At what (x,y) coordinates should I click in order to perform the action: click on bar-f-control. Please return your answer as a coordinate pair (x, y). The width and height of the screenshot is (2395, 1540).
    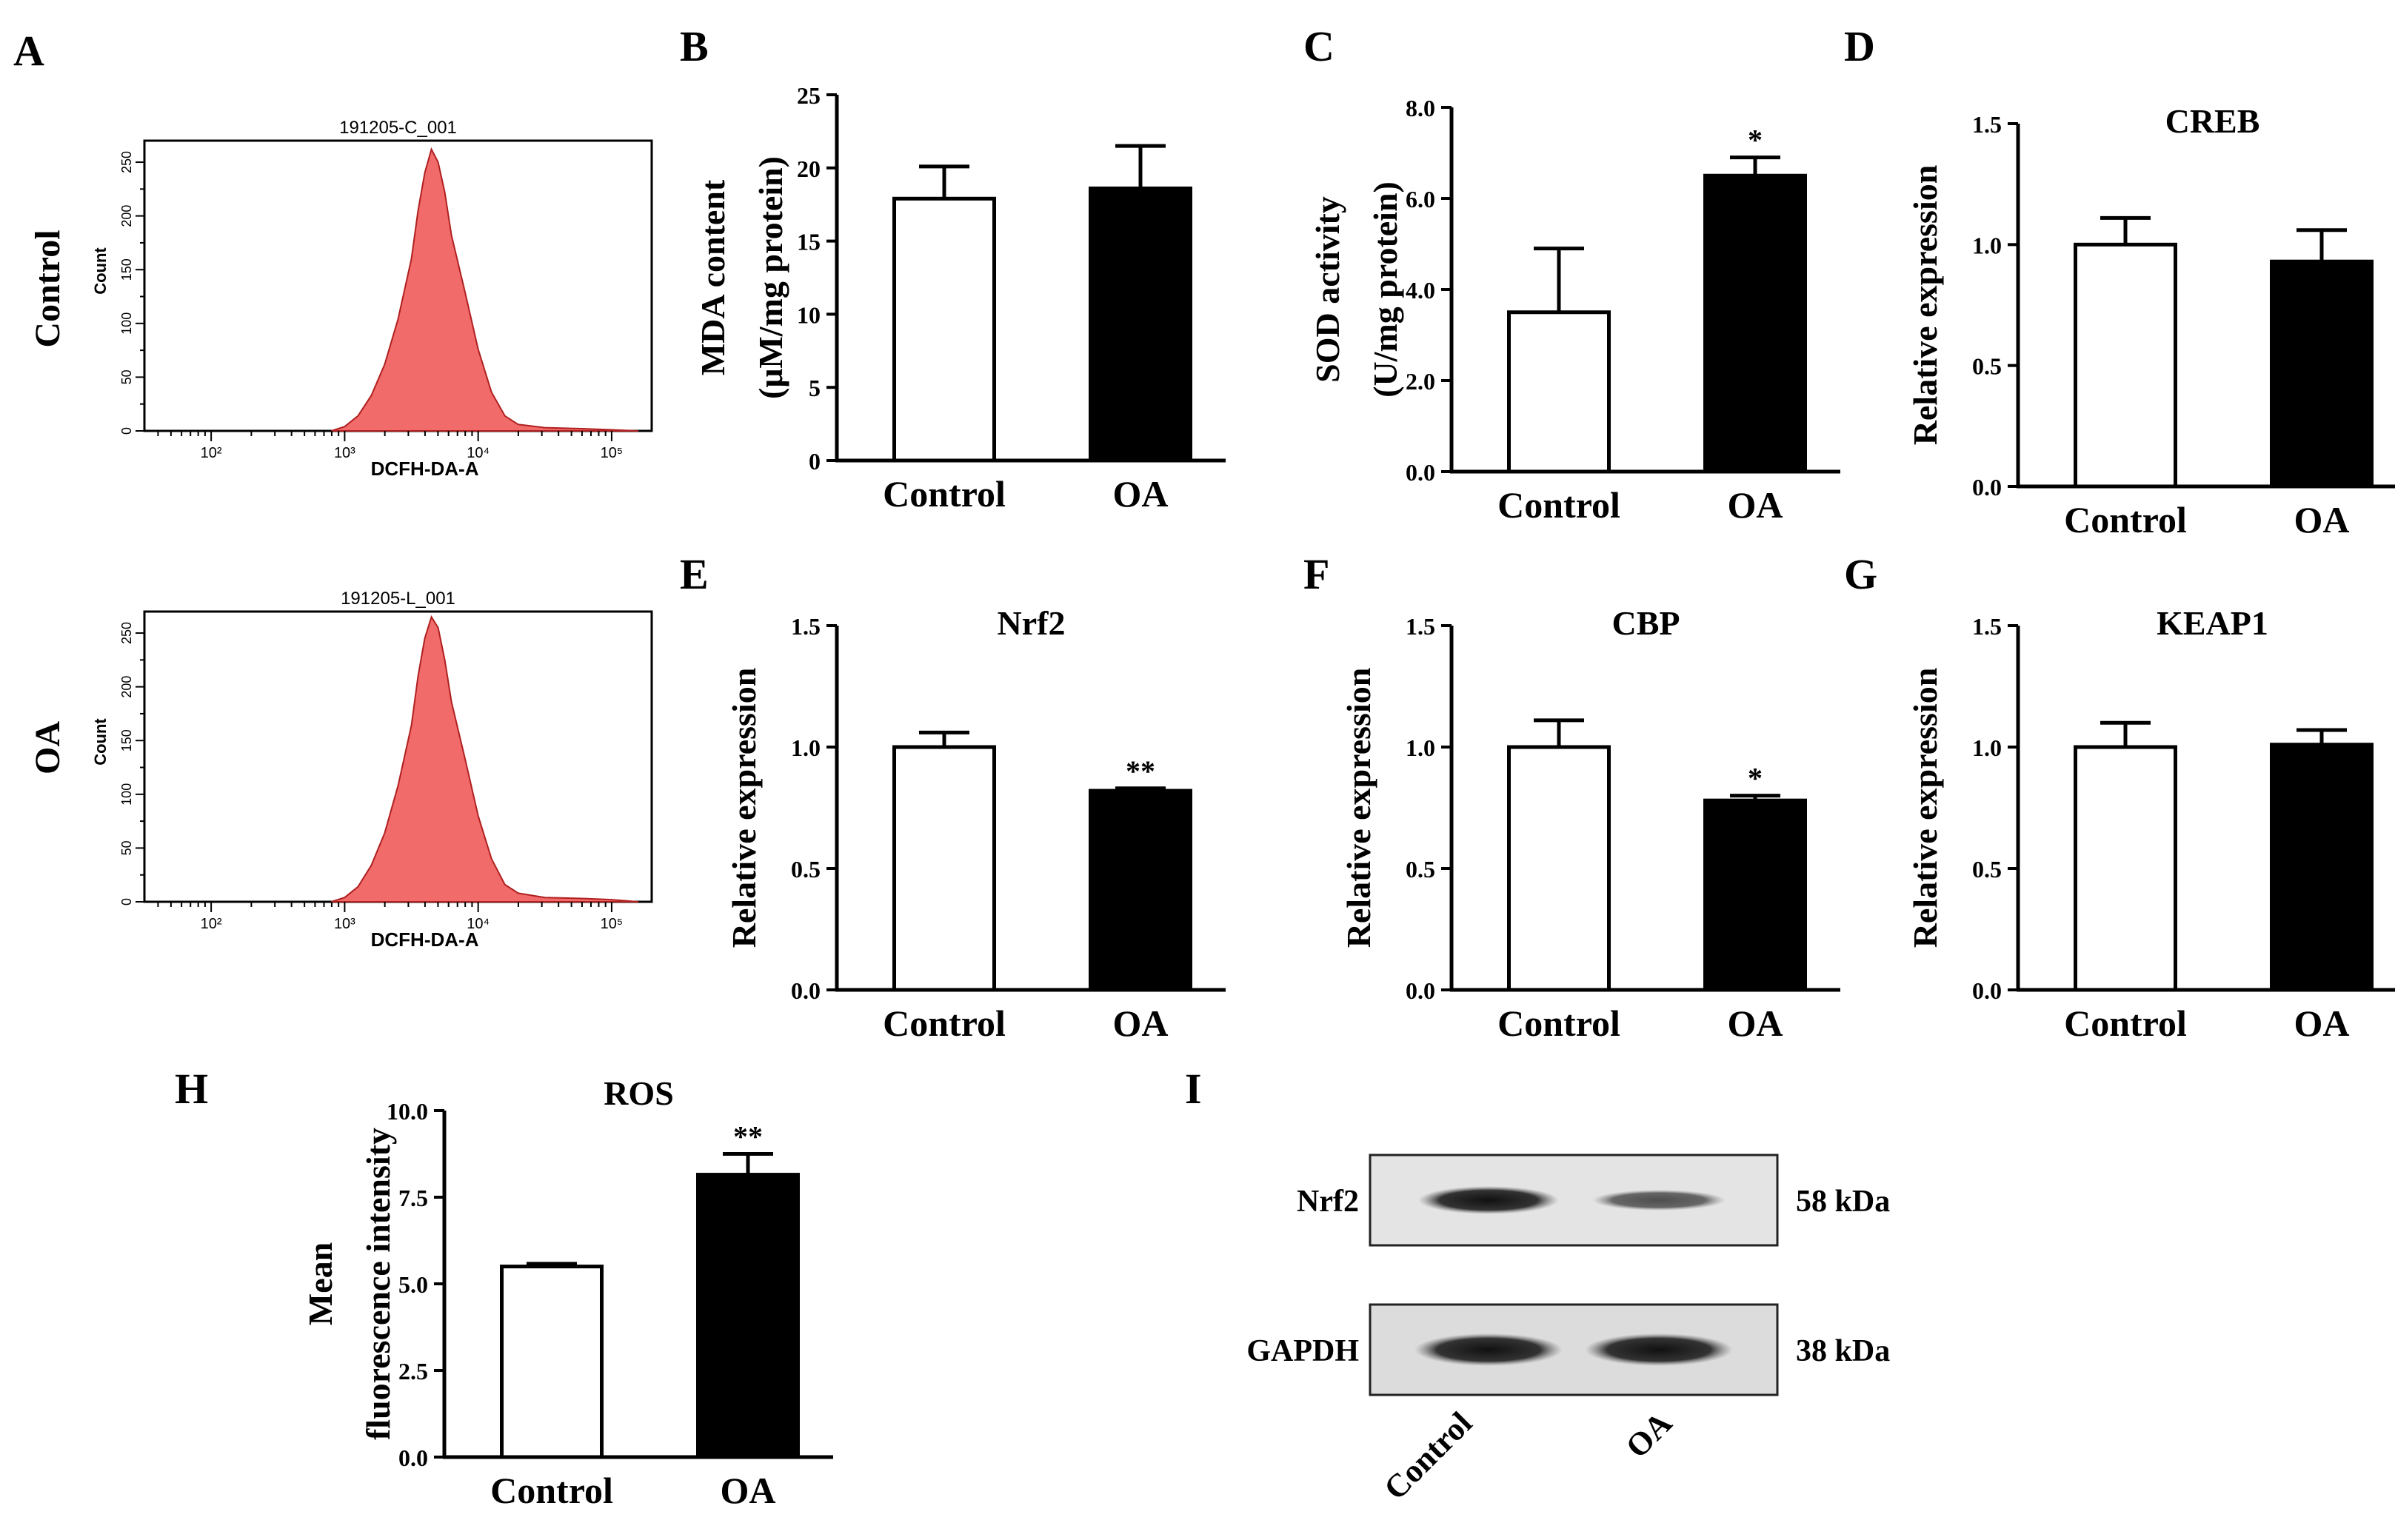
    Looking at the image, I should click on (1559, 869).